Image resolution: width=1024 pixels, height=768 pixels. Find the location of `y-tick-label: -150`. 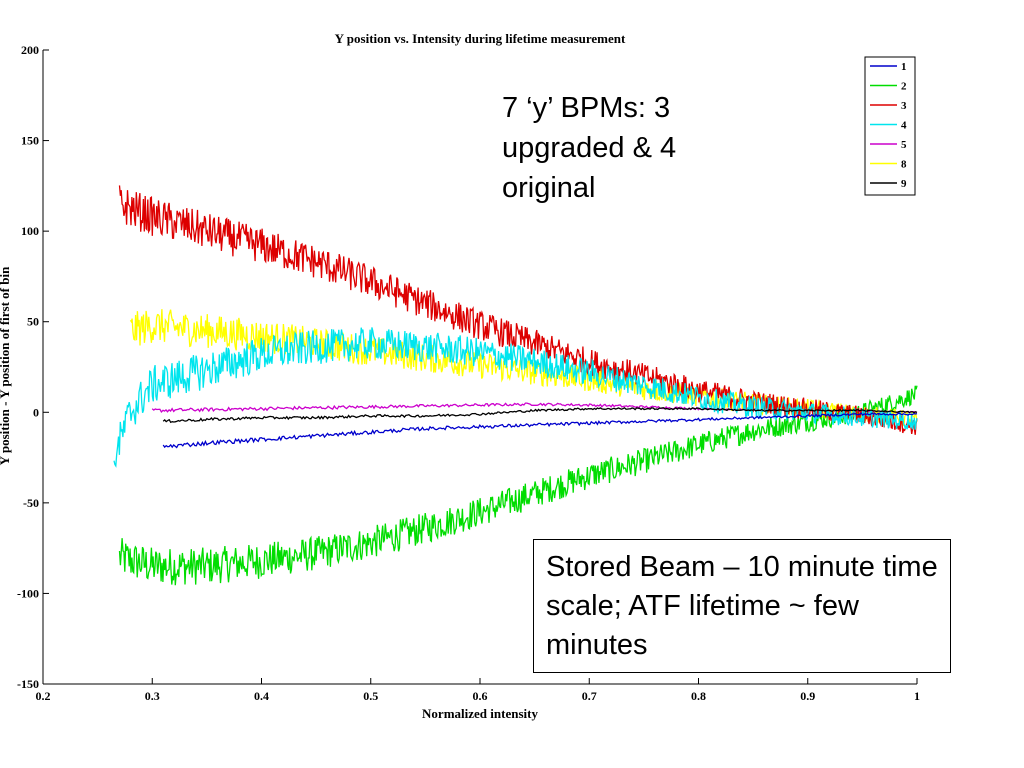

y-tick-label: -150 is located at coordinates (28, 684).